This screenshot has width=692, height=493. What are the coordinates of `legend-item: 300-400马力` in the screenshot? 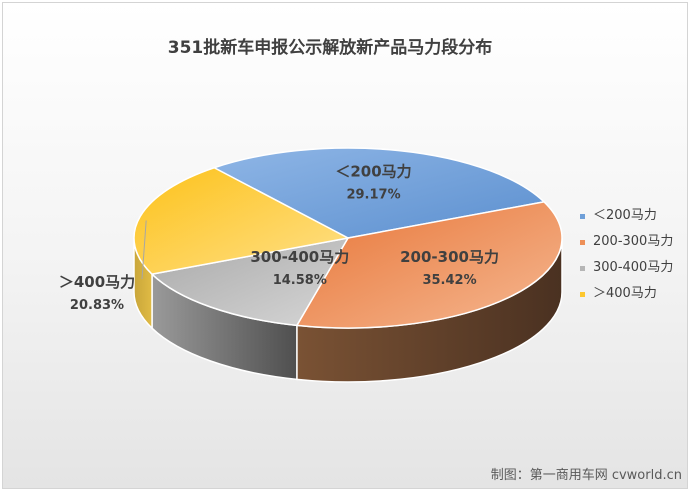 It's located at (630, 268).